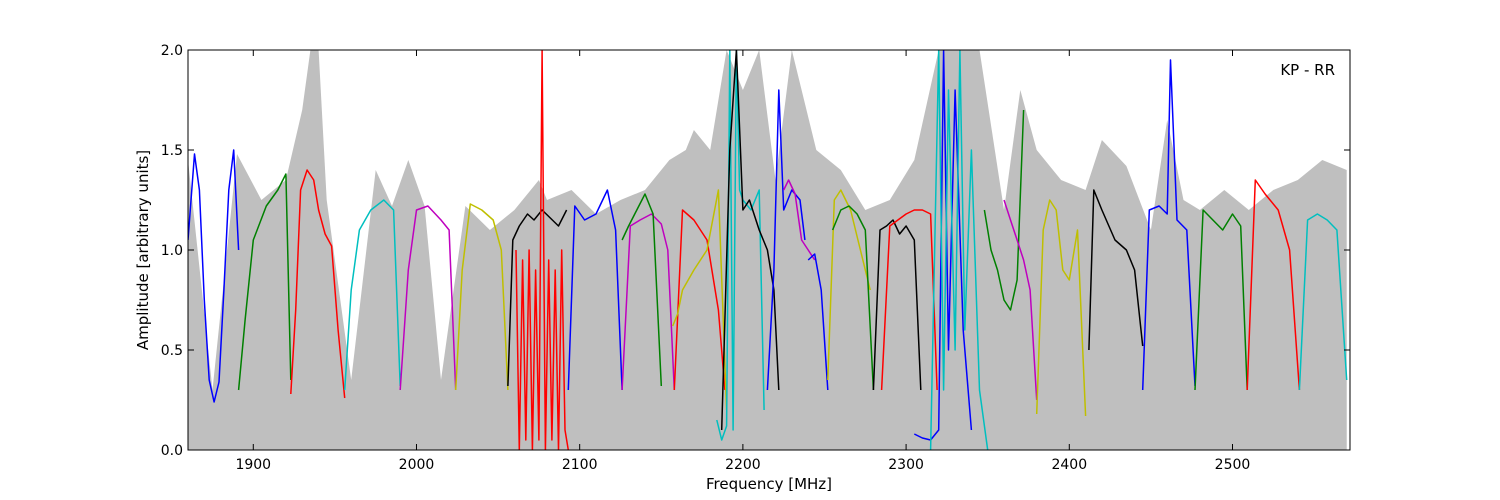  I want to click on y-tick-label: 1.5, so click(172, 151).